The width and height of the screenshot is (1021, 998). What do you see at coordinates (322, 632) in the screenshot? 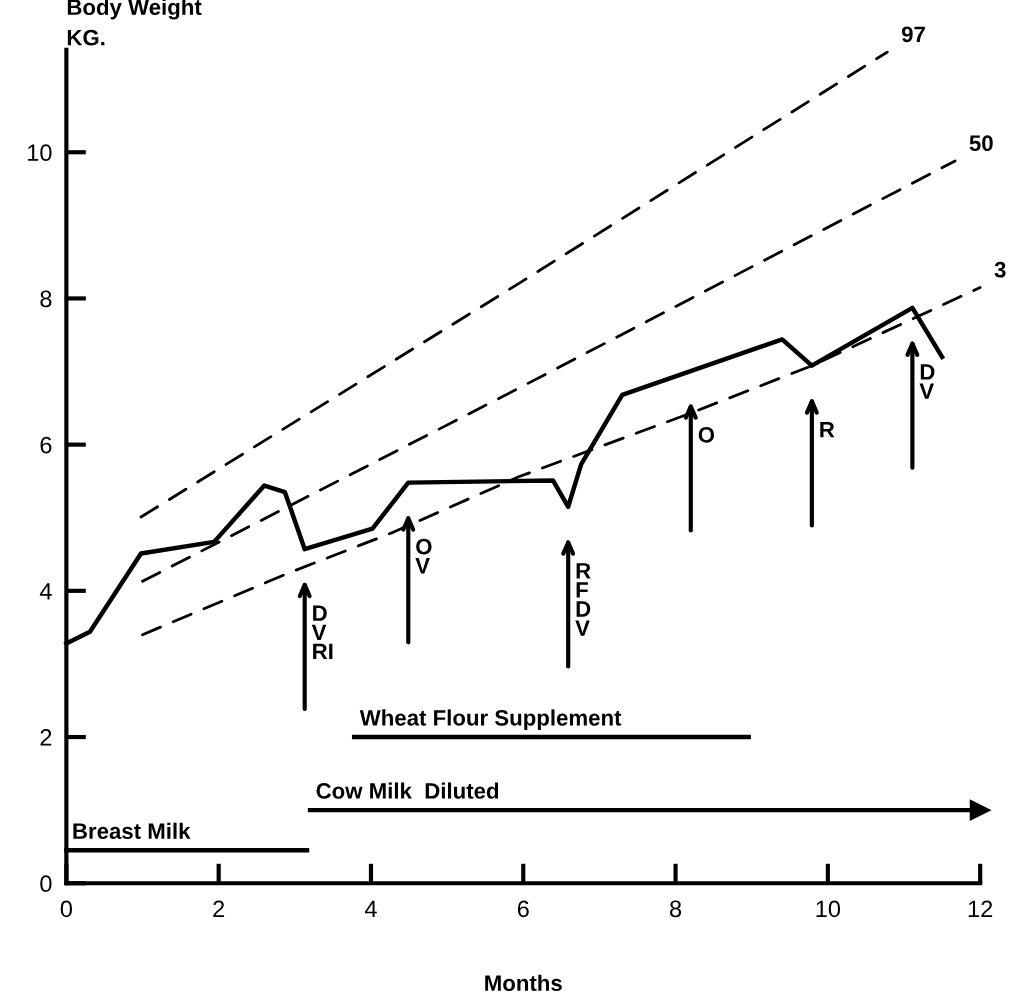
I see `annotation: D V RI` at bounding box center [322, 632].